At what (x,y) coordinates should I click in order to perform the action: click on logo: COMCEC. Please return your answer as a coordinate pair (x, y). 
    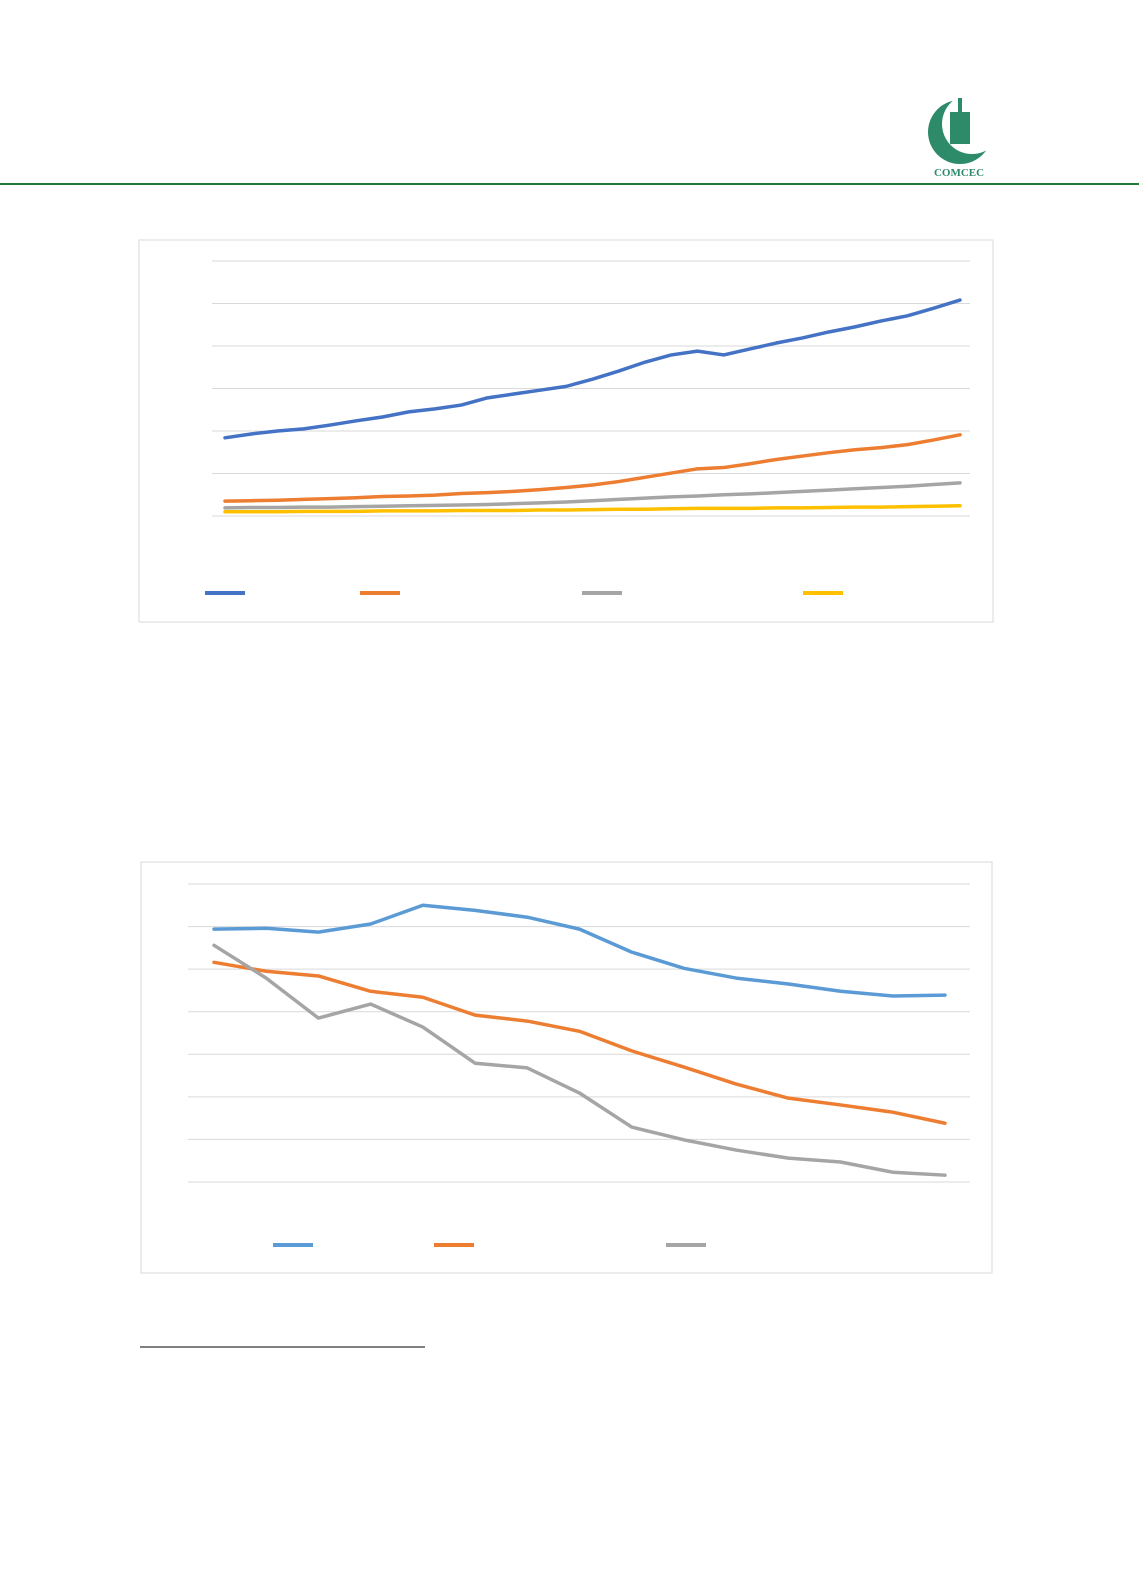
    Looking at the image, I should click on (965, 136).